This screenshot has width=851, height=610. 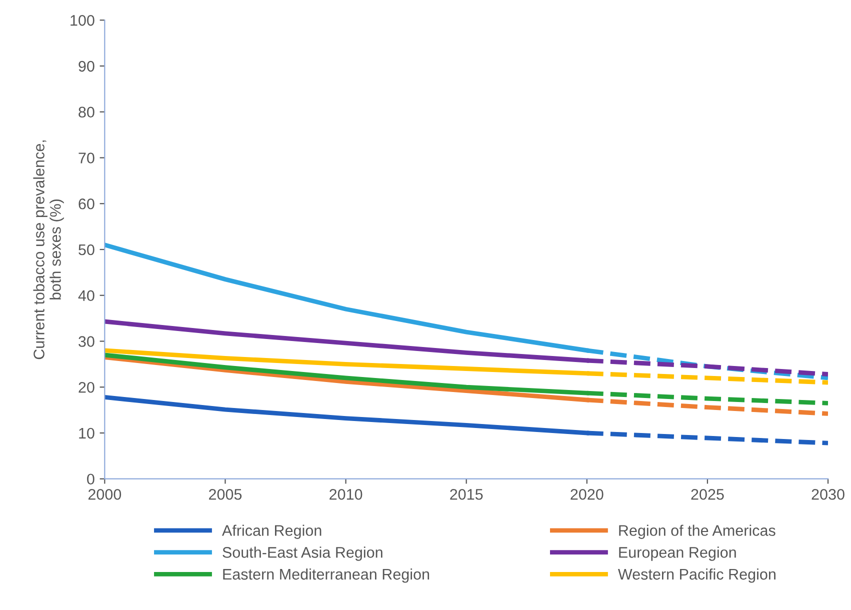 I want to click on y-axis-title: Current tobacco use prevalence, both sexes (%), so click(x=48, y=250).